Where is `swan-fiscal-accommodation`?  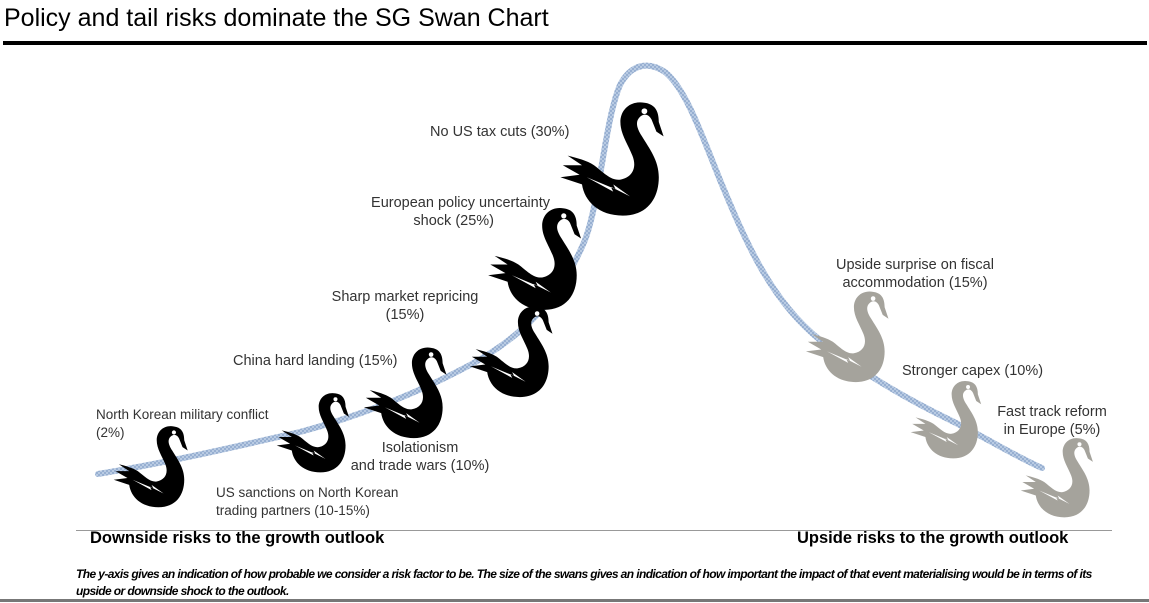
swan-fiscal-accommodation is located at coordinates (847, 337).